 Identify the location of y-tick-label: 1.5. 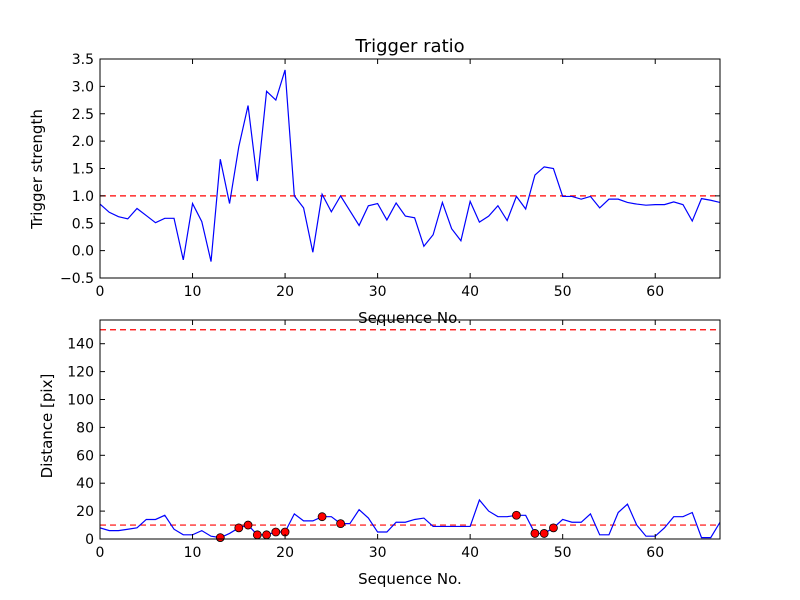
(83, 170).